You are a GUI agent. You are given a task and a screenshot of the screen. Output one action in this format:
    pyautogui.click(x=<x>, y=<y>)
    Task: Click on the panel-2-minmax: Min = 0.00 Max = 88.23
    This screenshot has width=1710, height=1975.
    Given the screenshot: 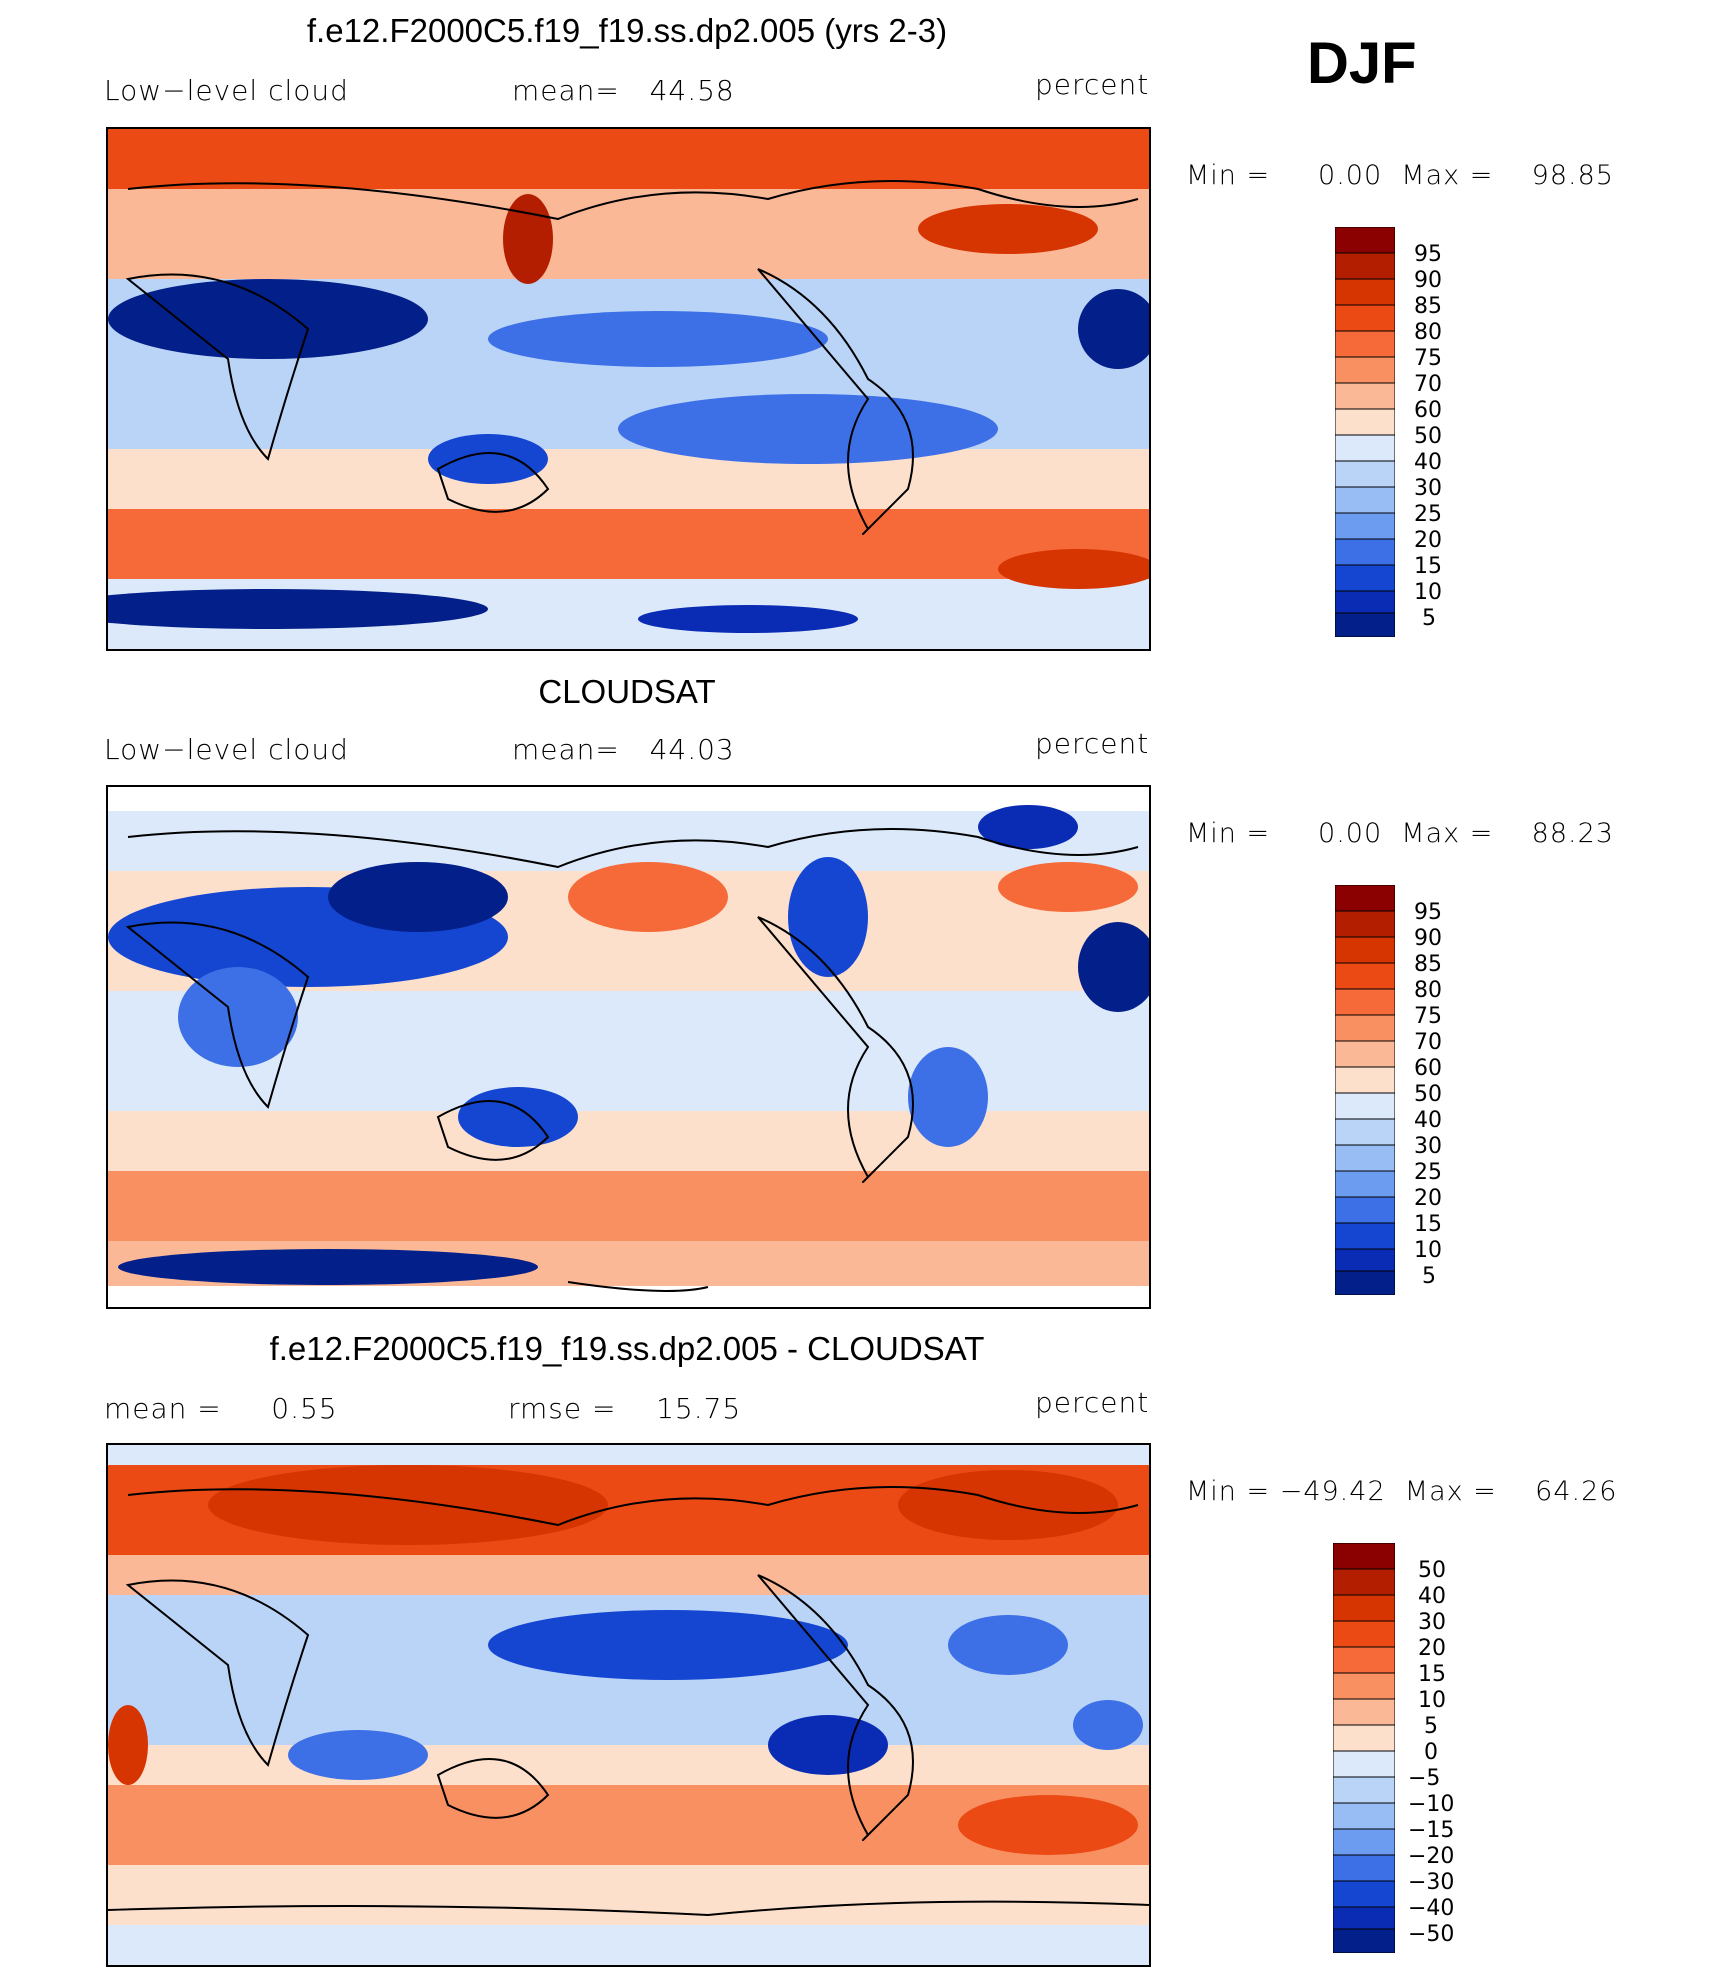 What is the action you would take?
    pyautogui.click(x=1400, y=833)
    